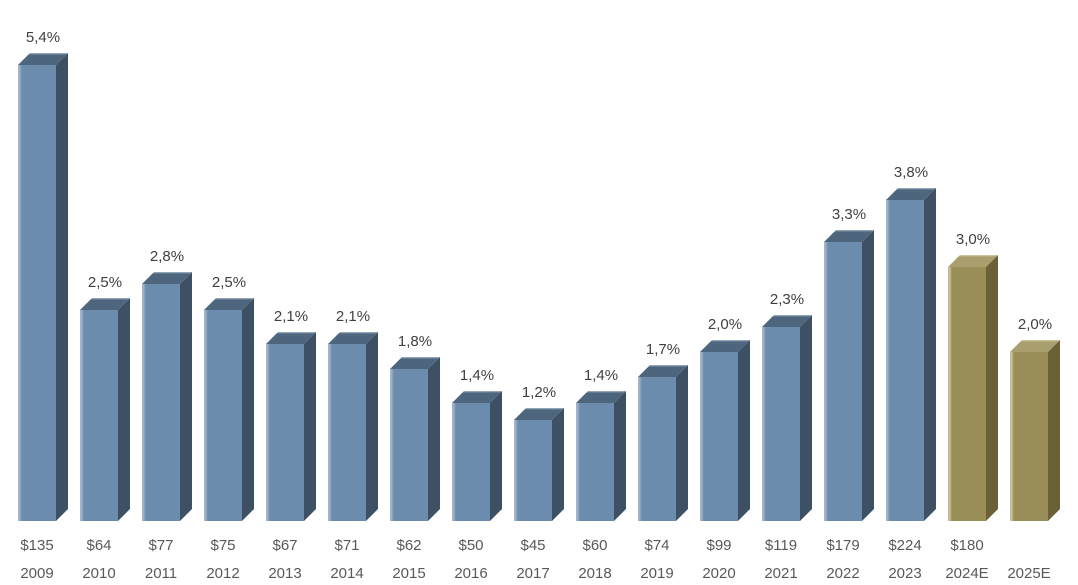 Image resolution: width=1078 pixels, height=585 pixels. What do you see at coordinates (285, 545) in the screenshot?
I see `value-label: $67` at bounding box center [285, 545].